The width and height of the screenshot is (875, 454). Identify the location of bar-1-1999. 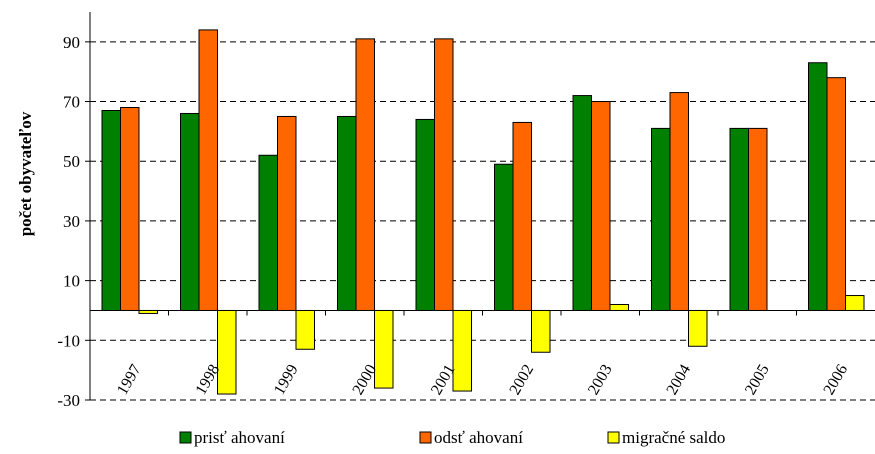
(268, 232).